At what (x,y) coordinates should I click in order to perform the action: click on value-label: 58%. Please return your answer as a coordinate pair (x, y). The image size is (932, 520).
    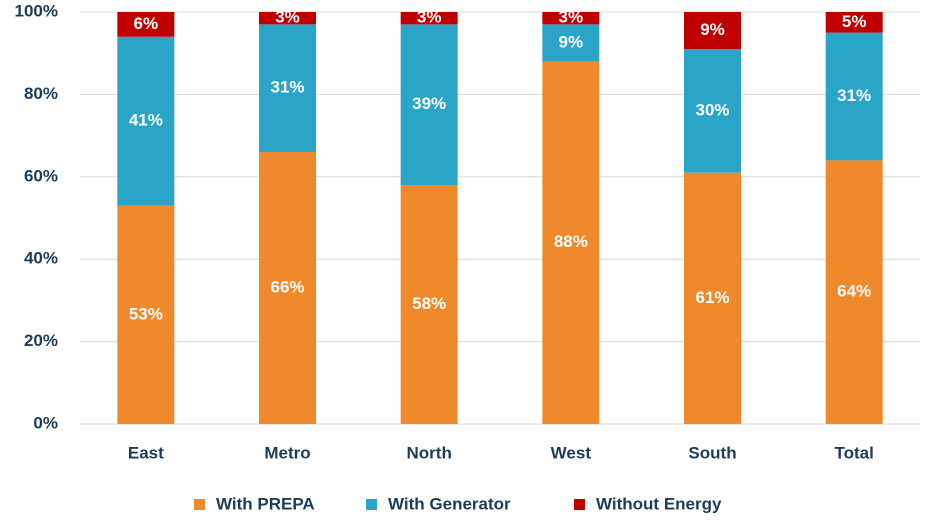
    Looking at the image, I should click on (429, 303).